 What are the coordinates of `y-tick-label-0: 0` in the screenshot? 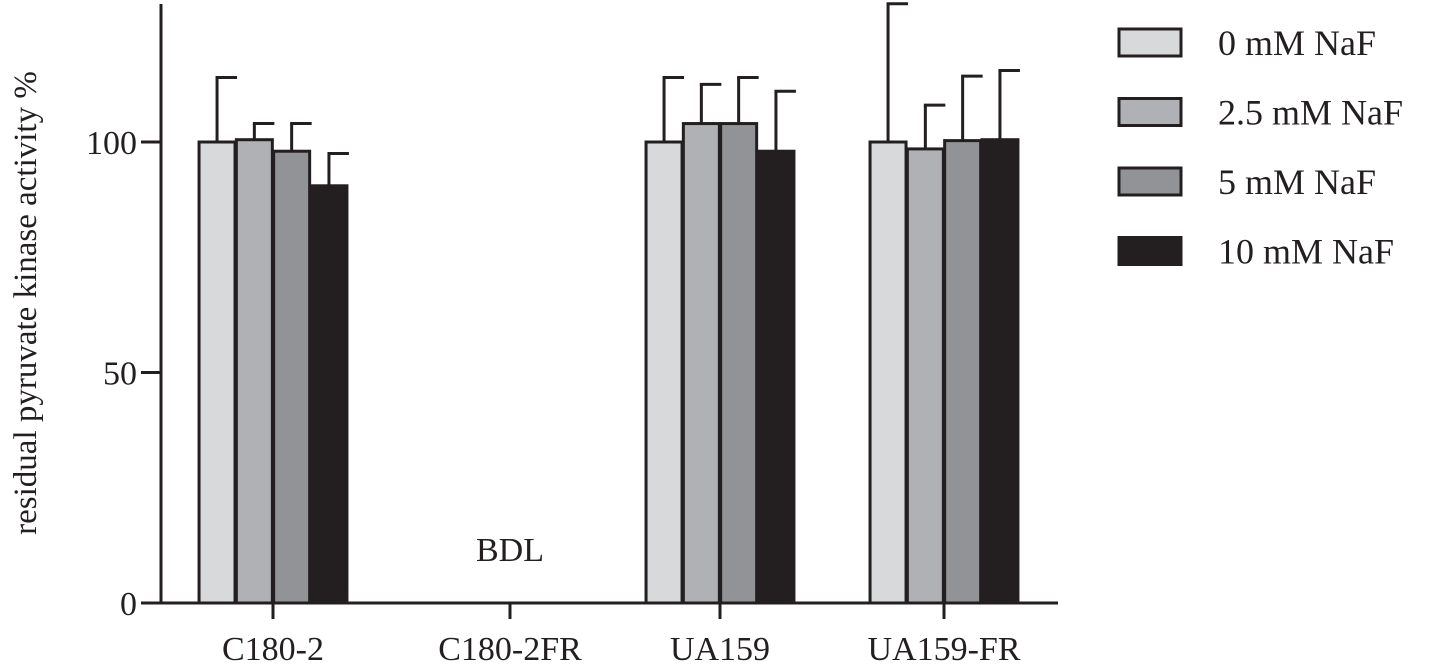 It's located at (128, 604).